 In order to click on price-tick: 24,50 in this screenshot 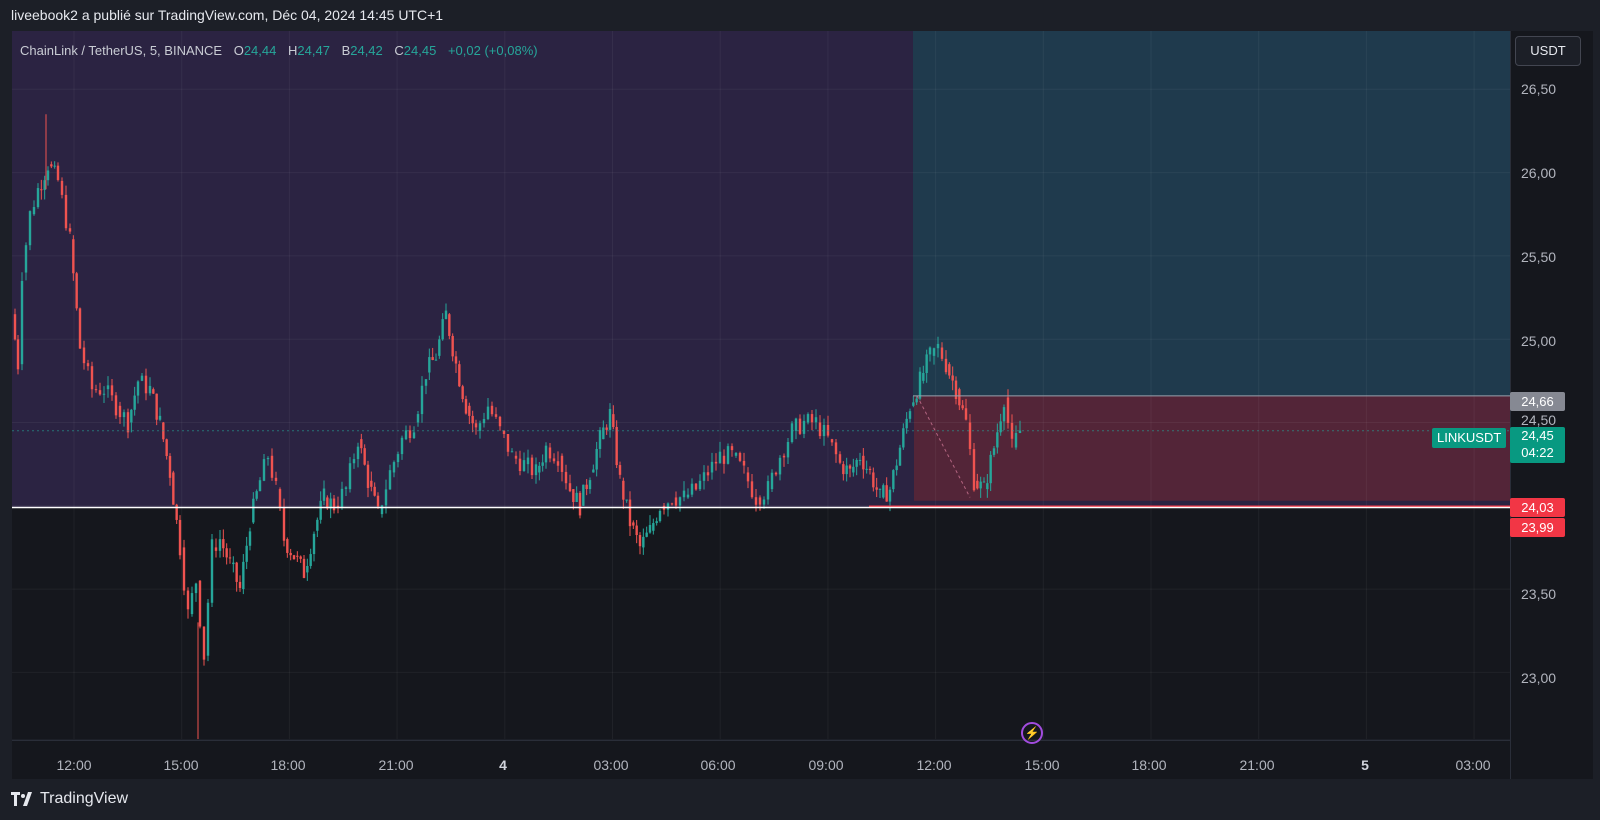, I will do `click(1539, 420)`.